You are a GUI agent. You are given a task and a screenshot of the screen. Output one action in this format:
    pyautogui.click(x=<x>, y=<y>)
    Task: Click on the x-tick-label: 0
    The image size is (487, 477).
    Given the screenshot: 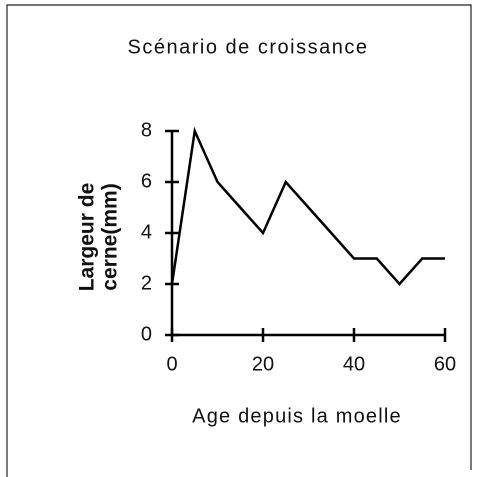 What is the action you would take?
    pyautogui.click(x=171, y=364)
    